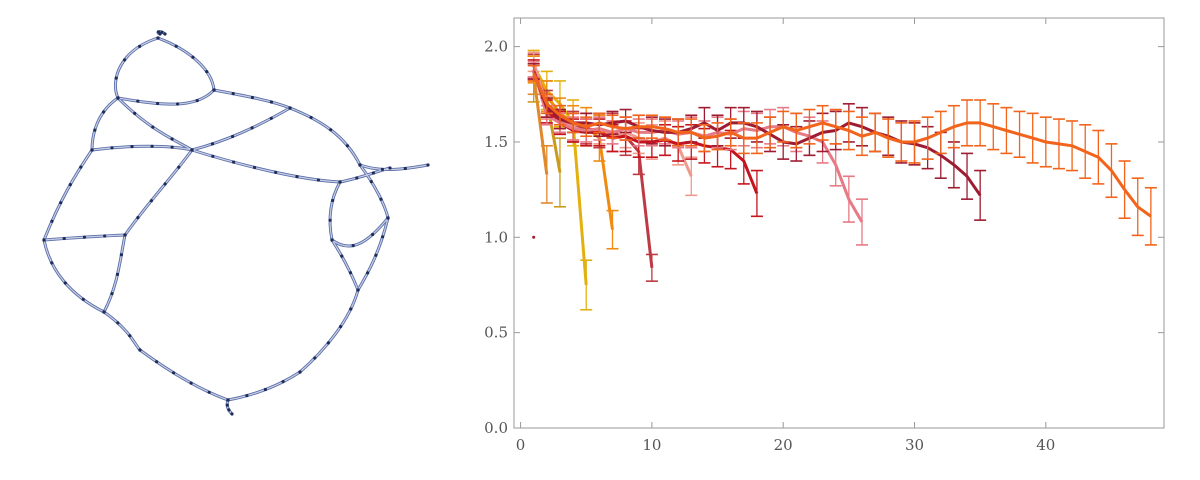  Describe the element at coordinates (783, 445) in the screenshot. I see `x-tick-label: 20` at that location.